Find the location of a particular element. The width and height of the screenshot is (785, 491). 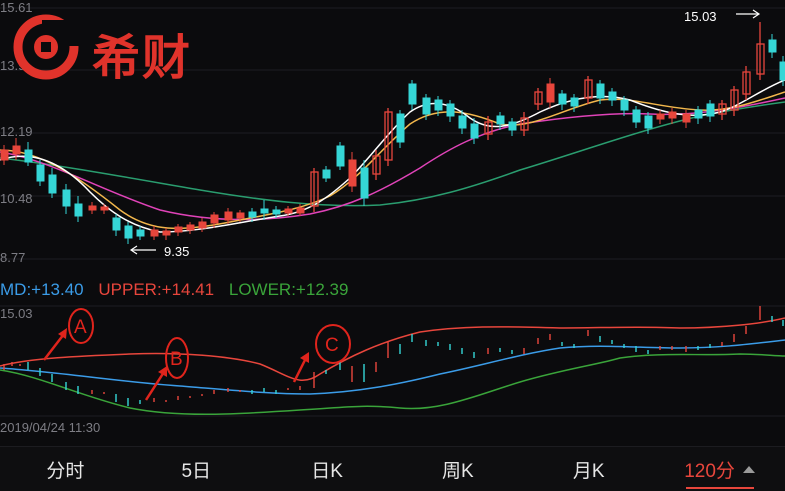

marker-a-label: A is located at coordinates (80, 327).